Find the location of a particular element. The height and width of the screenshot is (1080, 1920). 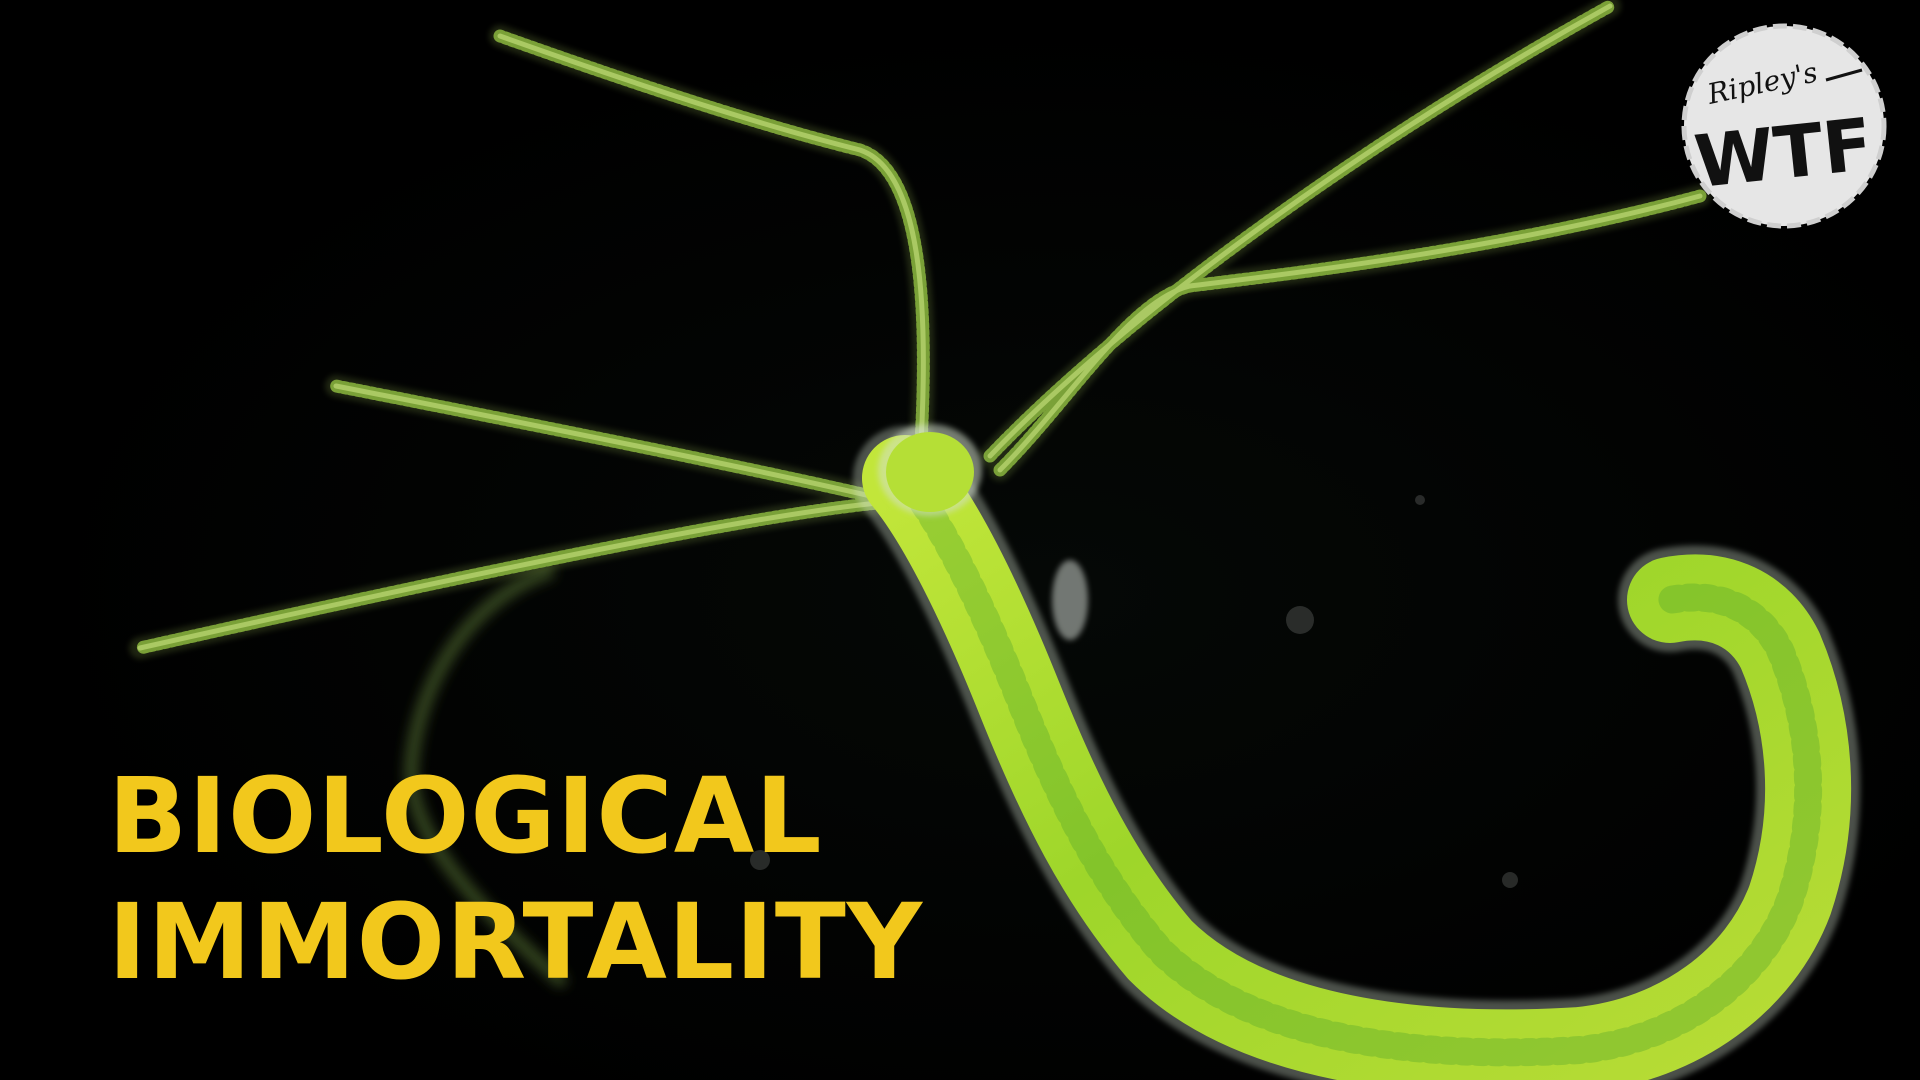

headline-line-2: IMMORTALITY is located at coordinates (516, 942).